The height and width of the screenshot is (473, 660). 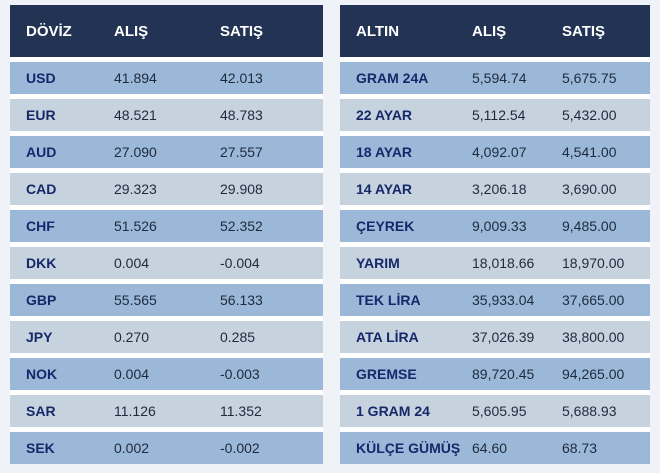 What do you see at coordinates (606, 338) in the screenshot?
I see `gold-sell-cell: 38,800.00` at bounding box center [606, 338].